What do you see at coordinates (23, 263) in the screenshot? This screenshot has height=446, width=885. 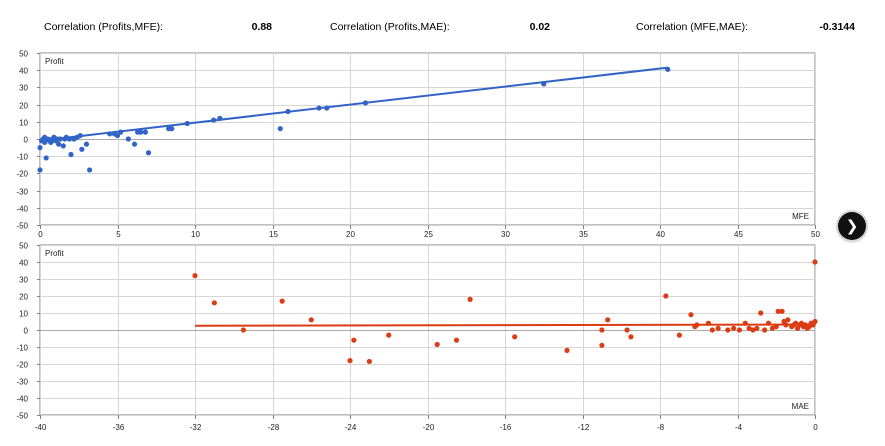 I see `mae-ytick-label: 40` at bounding box center [23, 263].